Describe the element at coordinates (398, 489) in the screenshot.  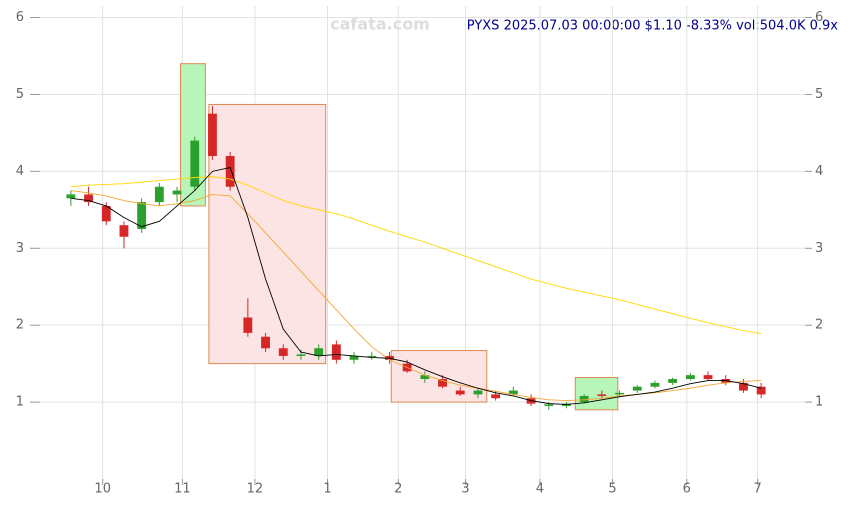
I see `x-tick-label: 2` at that location.